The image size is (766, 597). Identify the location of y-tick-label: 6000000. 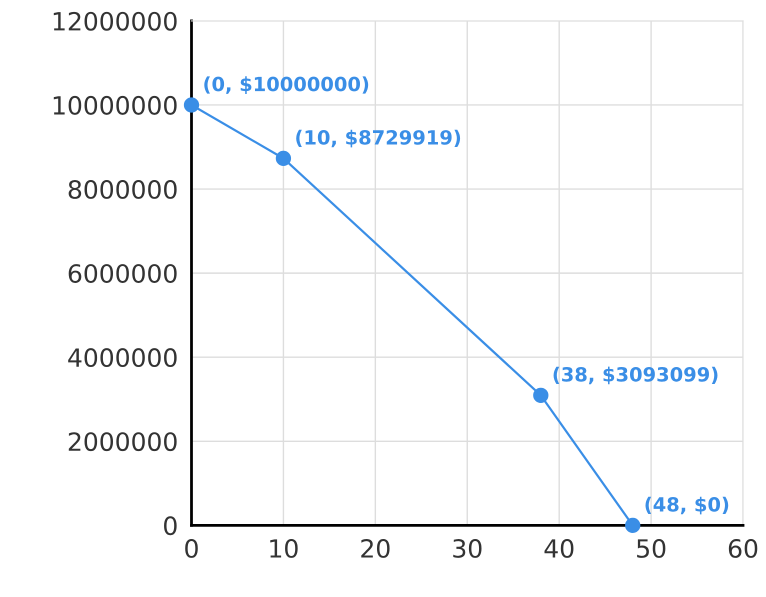
(122, 273).